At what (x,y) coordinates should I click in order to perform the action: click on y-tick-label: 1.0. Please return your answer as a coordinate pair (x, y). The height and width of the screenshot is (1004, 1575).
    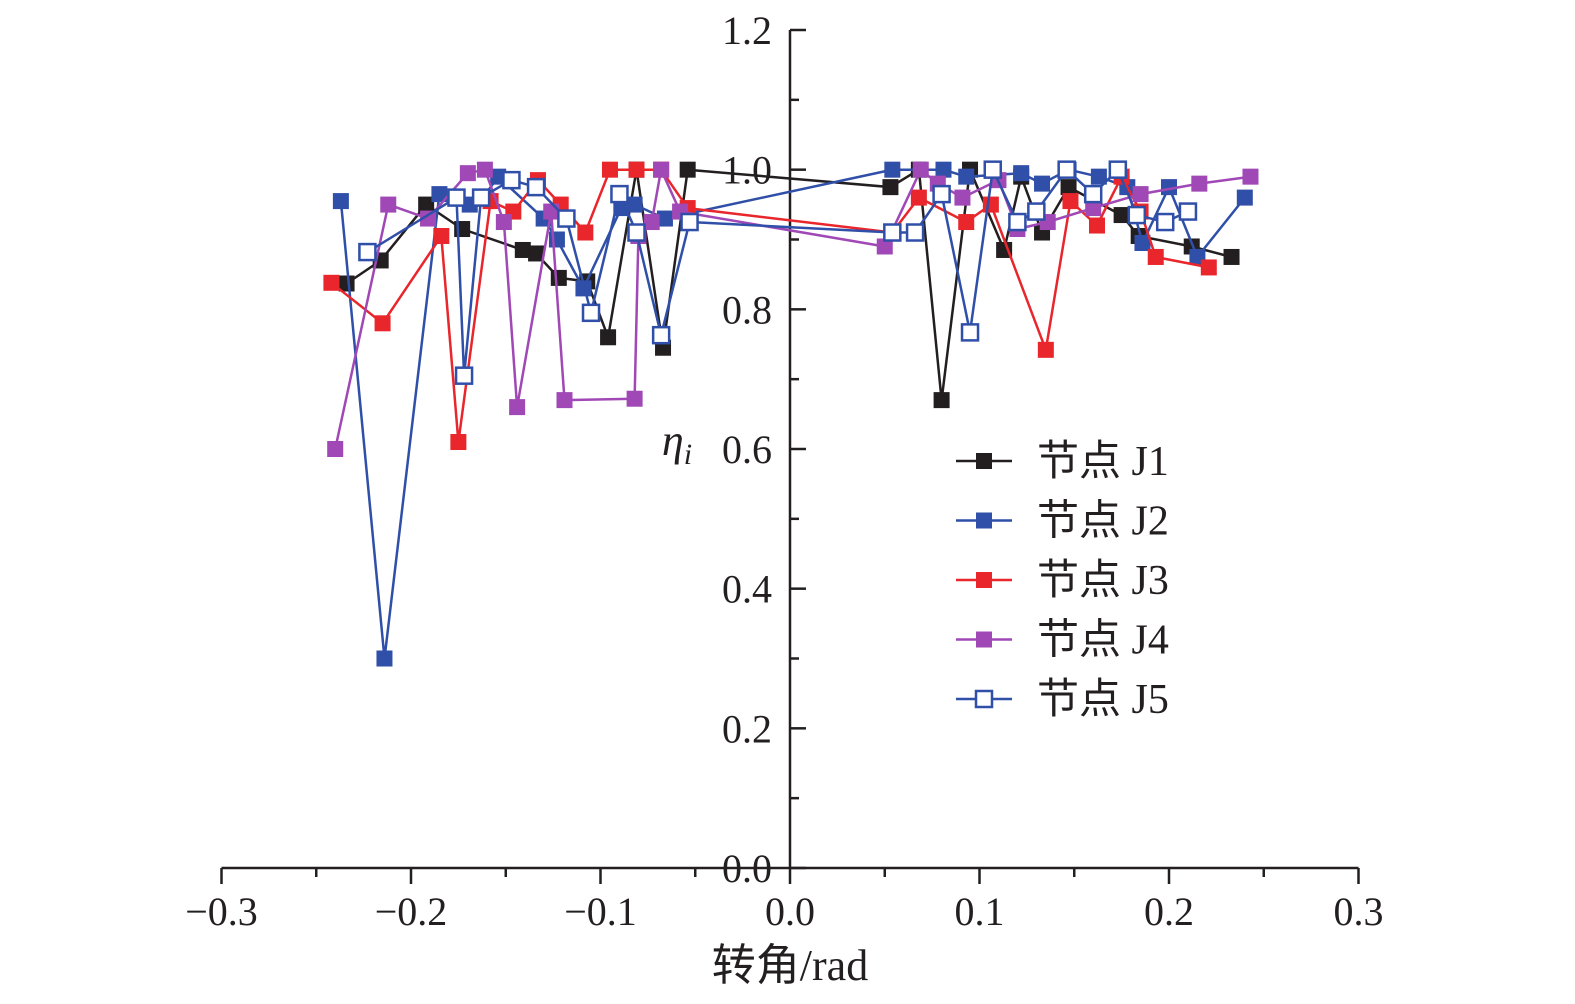
    Looking at the image, I should click on (747, 170).